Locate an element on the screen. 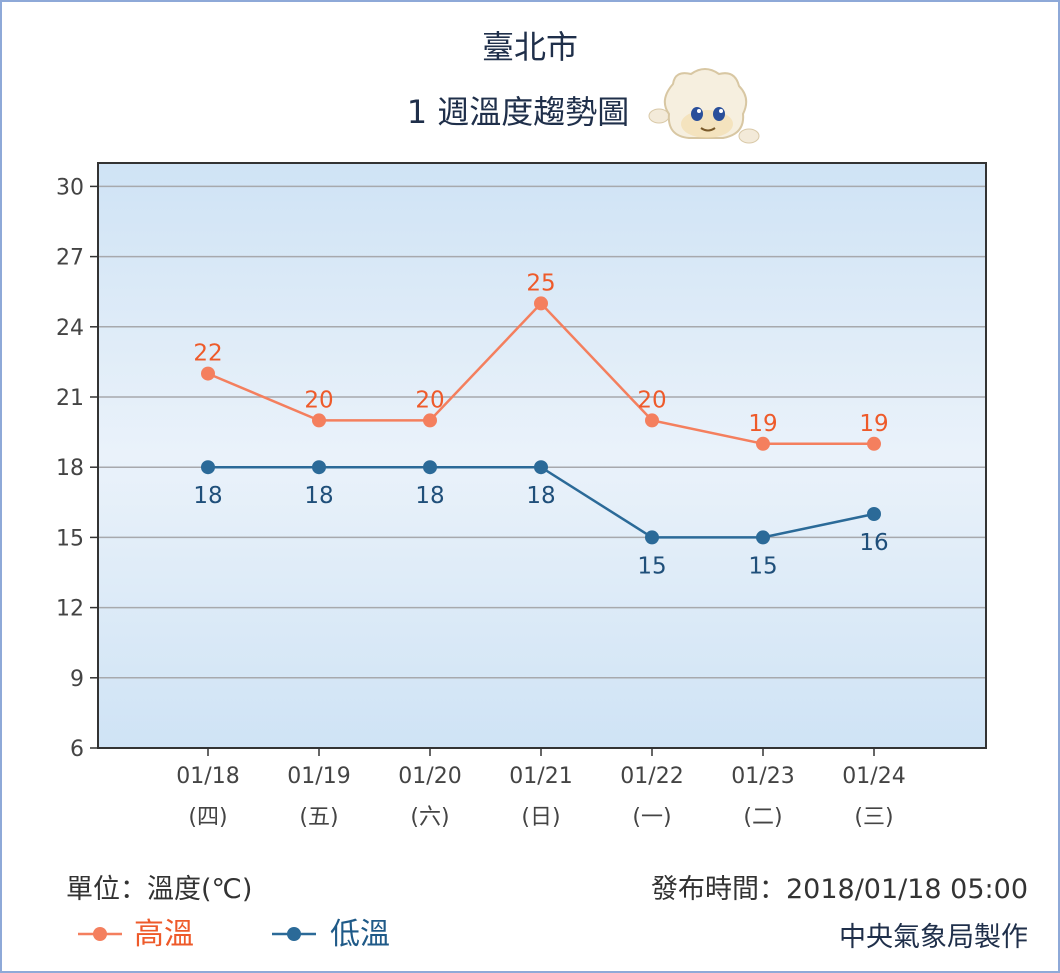 This screenshot has width=1060, height=973. x-weekday-label: (日) is located at coordinates (540, 817).